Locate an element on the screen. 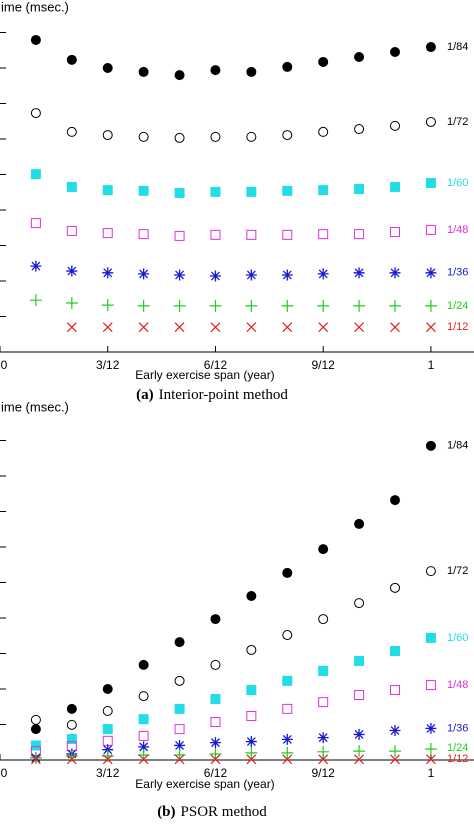  x-tick-label: 0 is located at coordinates (4, 773).